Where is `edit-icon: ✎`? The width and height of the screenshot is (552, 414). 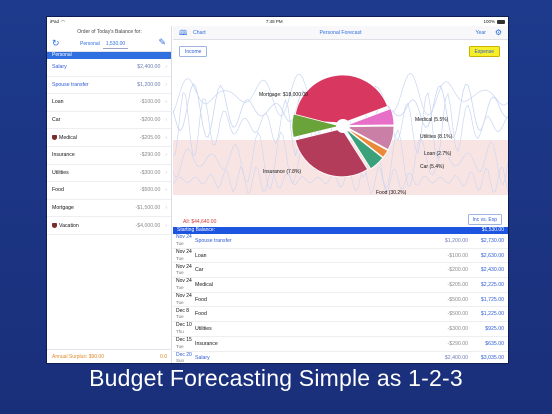
edit-icon: ✎ is located at coordinates (162, 42).